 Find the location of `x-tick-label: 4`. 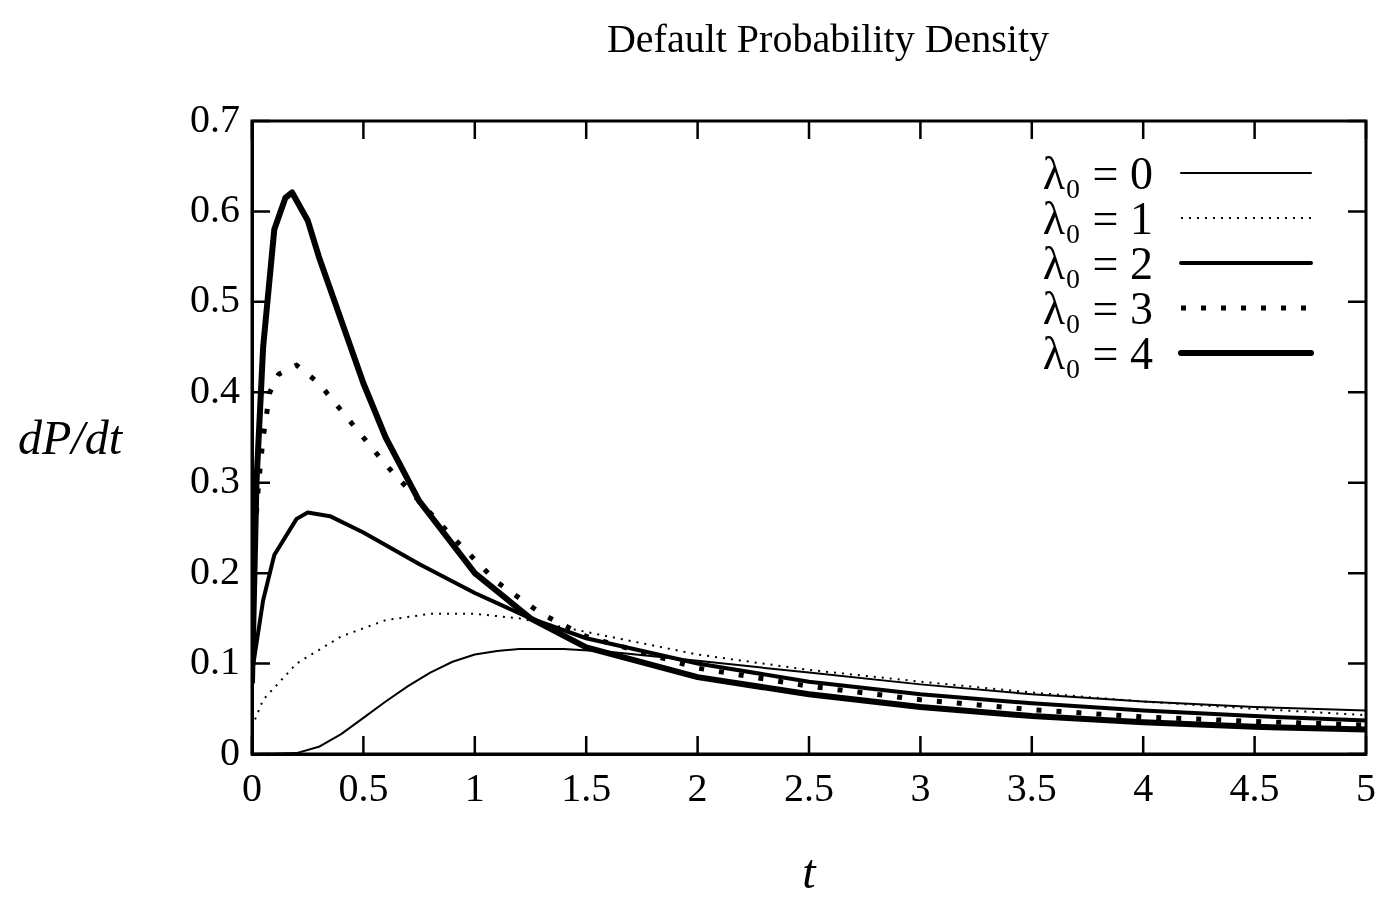

x-tick-label: 4 is located at coordinates (1143, 787).